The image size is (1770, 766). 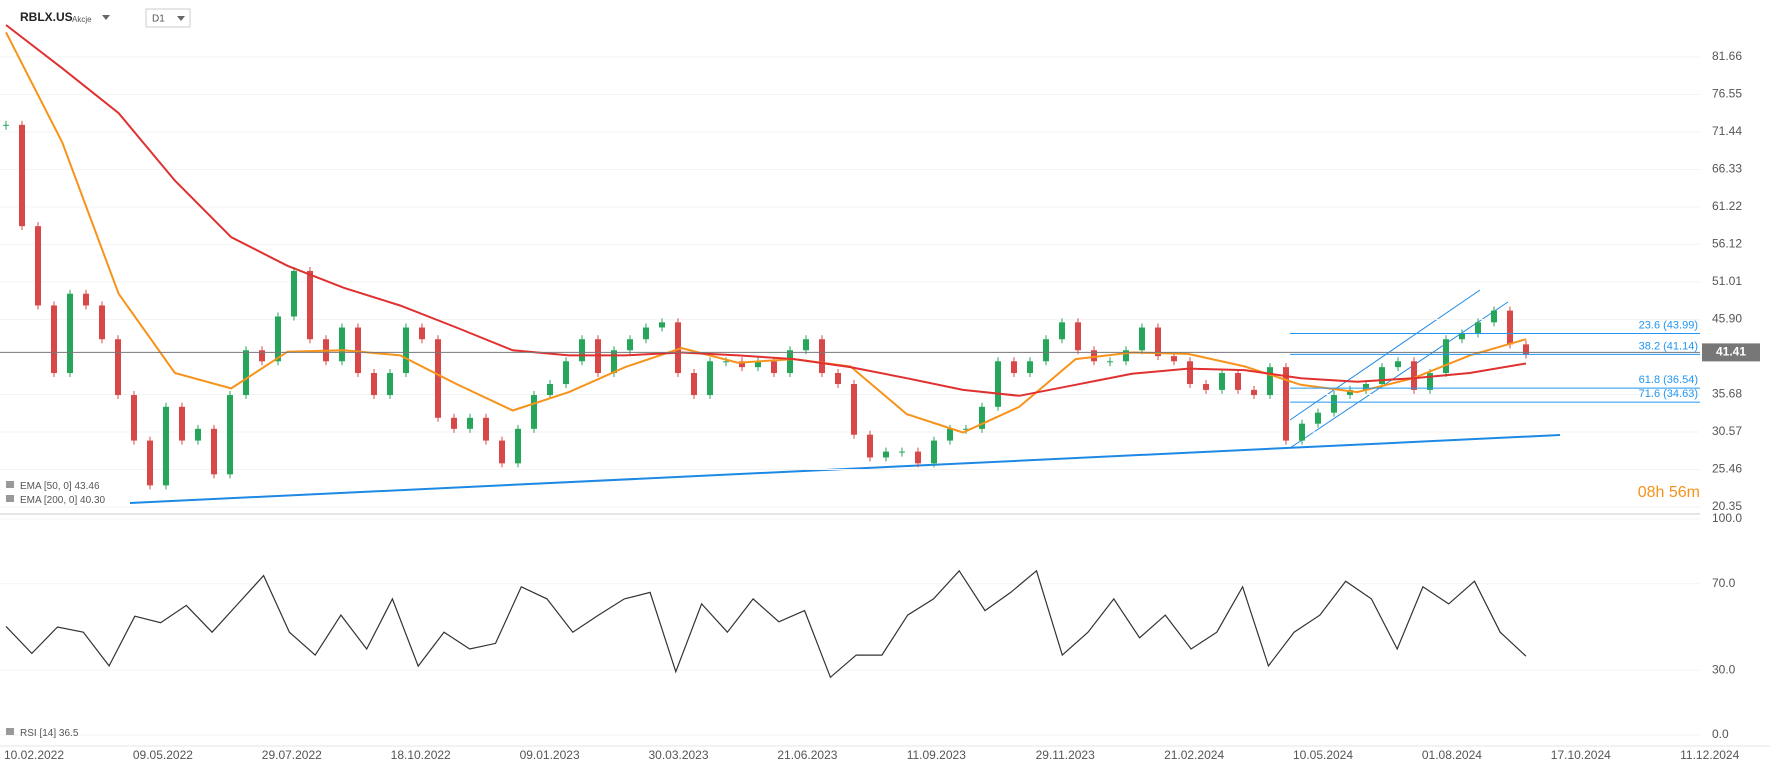 What do you see at coordinates (1727, 169) in the screenshot?
I see `y-tick-label: 66.33` at bounding box center [1727, 169].